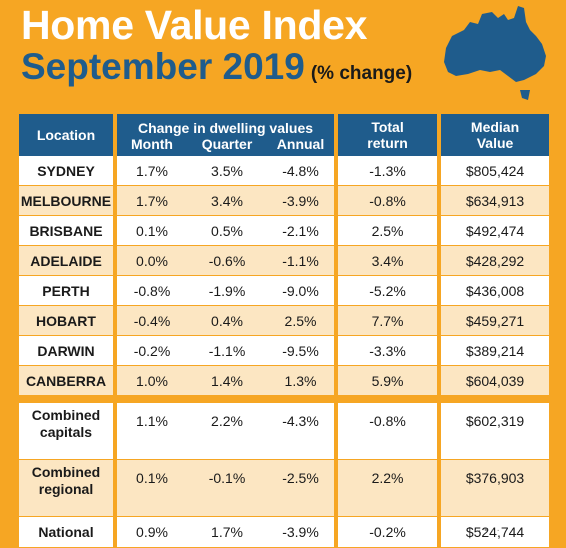 The image size is (566, 548). What do you see at coordinates (493, 260) in the screenshot?
I see `cell-median-value: $428,292` at bounding box center [493, 260].